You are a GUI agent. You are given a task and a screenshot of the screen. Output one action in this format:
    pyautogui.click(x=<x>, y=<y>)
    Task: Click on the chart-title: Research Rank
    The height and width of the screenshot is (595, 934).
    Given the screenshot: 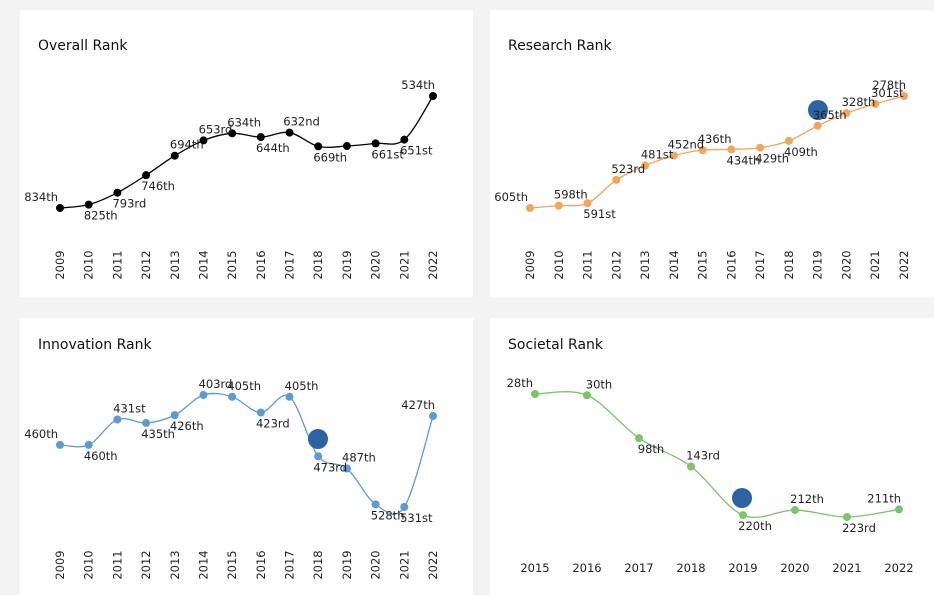 What is the action you would take?
    pyautogui.click(x=560, y=46)
    